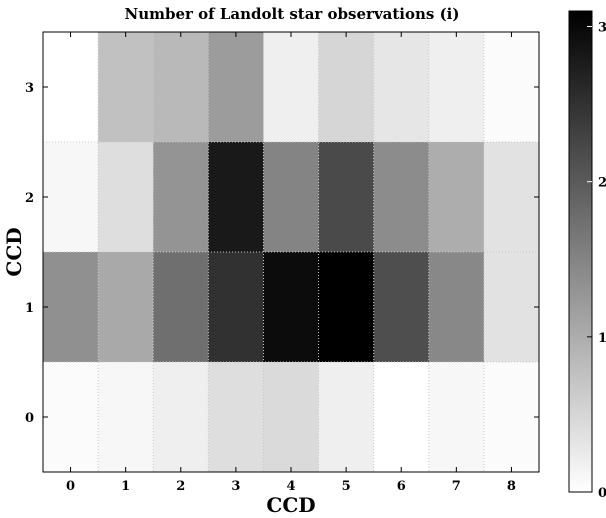 The width and height of the screenshot is (606, 518). I want to click on x-tick-label: 8, so click(511, 486).